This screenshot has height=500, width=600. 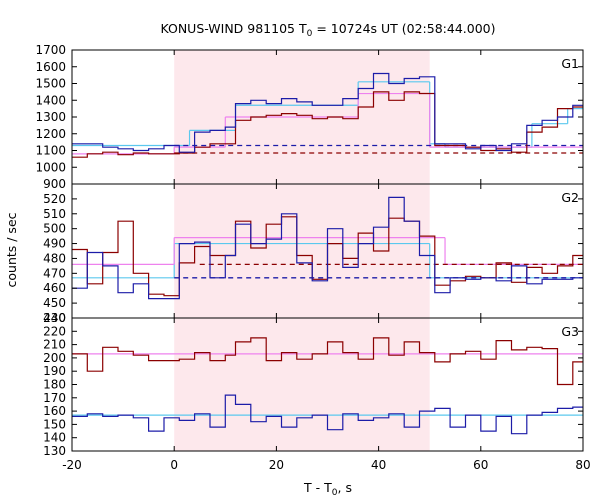 What do you see at coordinates (54, 411) in the screenshot?
I see `y-tick-label: 160` at bounding box center [54, 411].